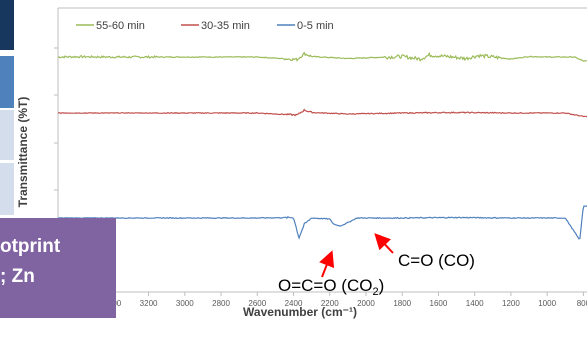  I want to click on legend: 55-60 min 30-35 min 0-5 min, so click(205, 26).